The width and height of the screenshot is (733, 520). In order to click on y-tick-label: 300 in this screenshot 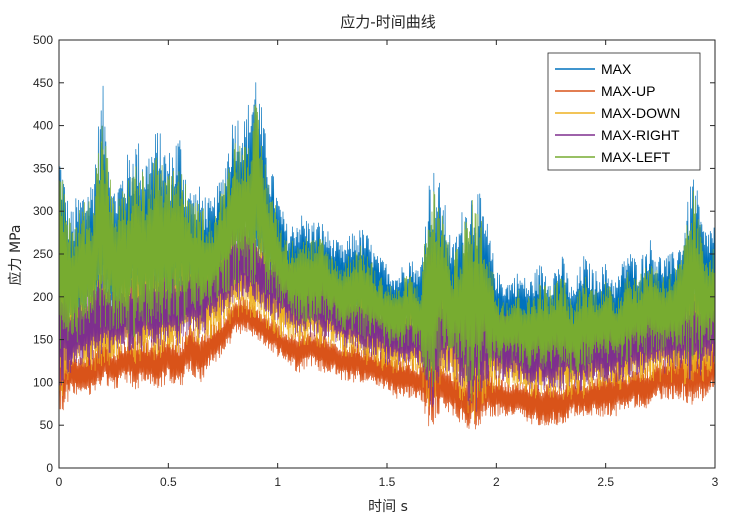, I will do `click(43, 211)`.